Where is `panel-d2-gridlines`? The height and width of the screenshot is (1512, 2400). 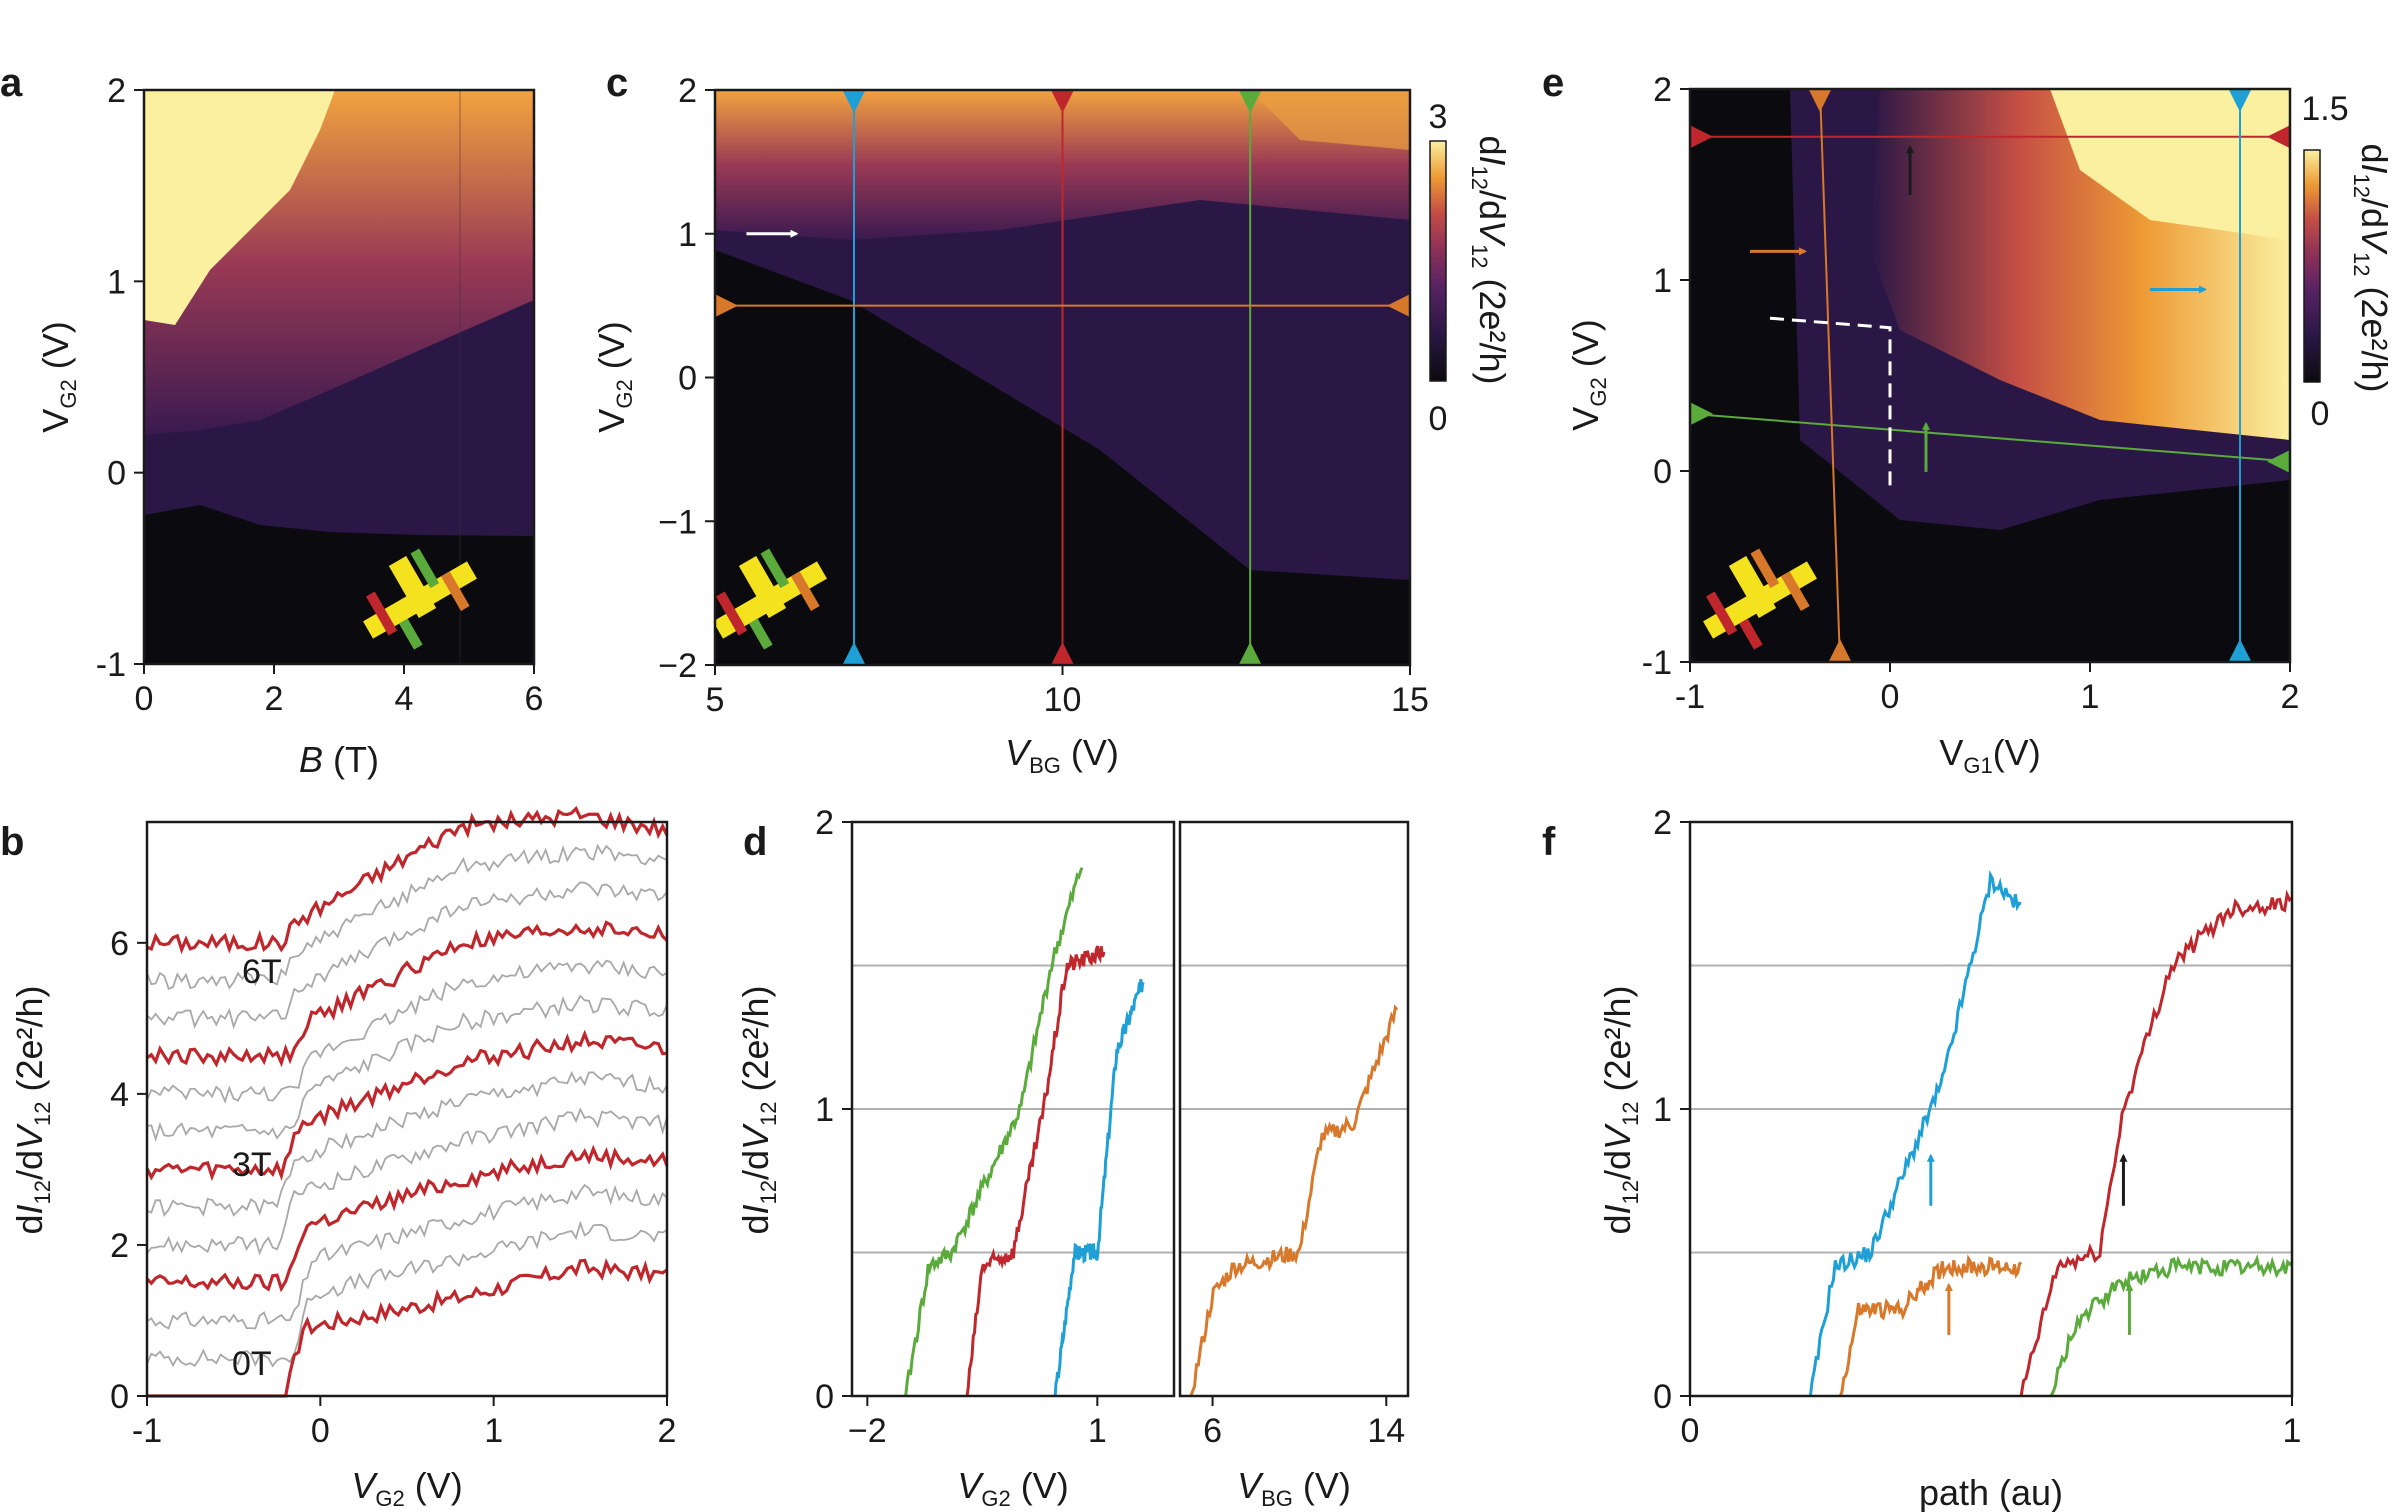
panel-d2-gridlines is located at coordinates (1294, 1109).